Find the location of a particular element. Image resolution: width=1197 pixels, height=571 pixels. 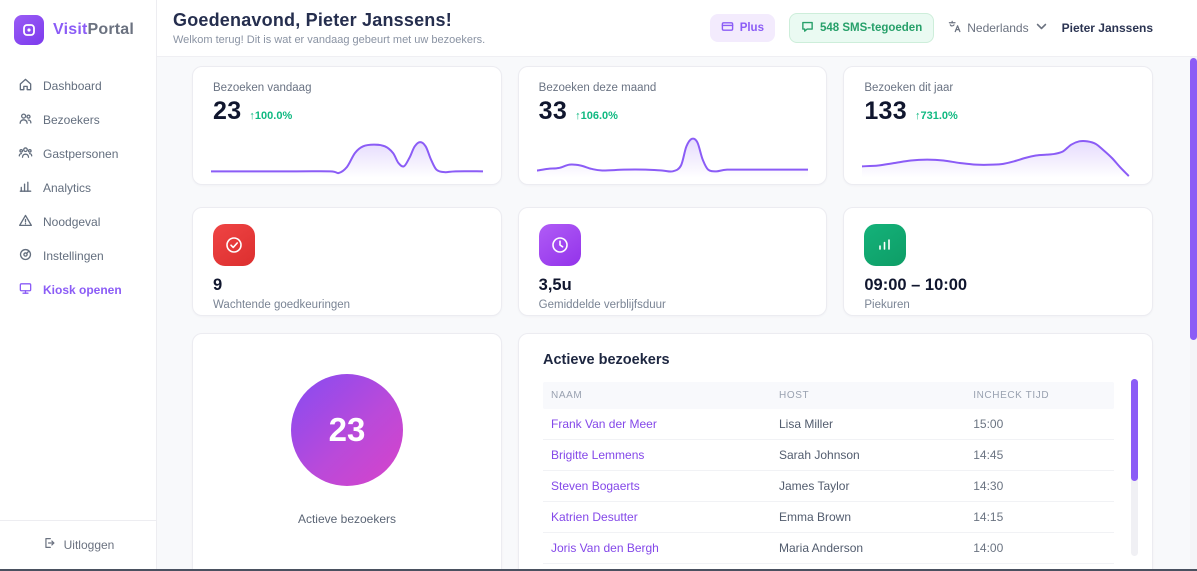

emergency-icon is located at coordinates (25, 222).